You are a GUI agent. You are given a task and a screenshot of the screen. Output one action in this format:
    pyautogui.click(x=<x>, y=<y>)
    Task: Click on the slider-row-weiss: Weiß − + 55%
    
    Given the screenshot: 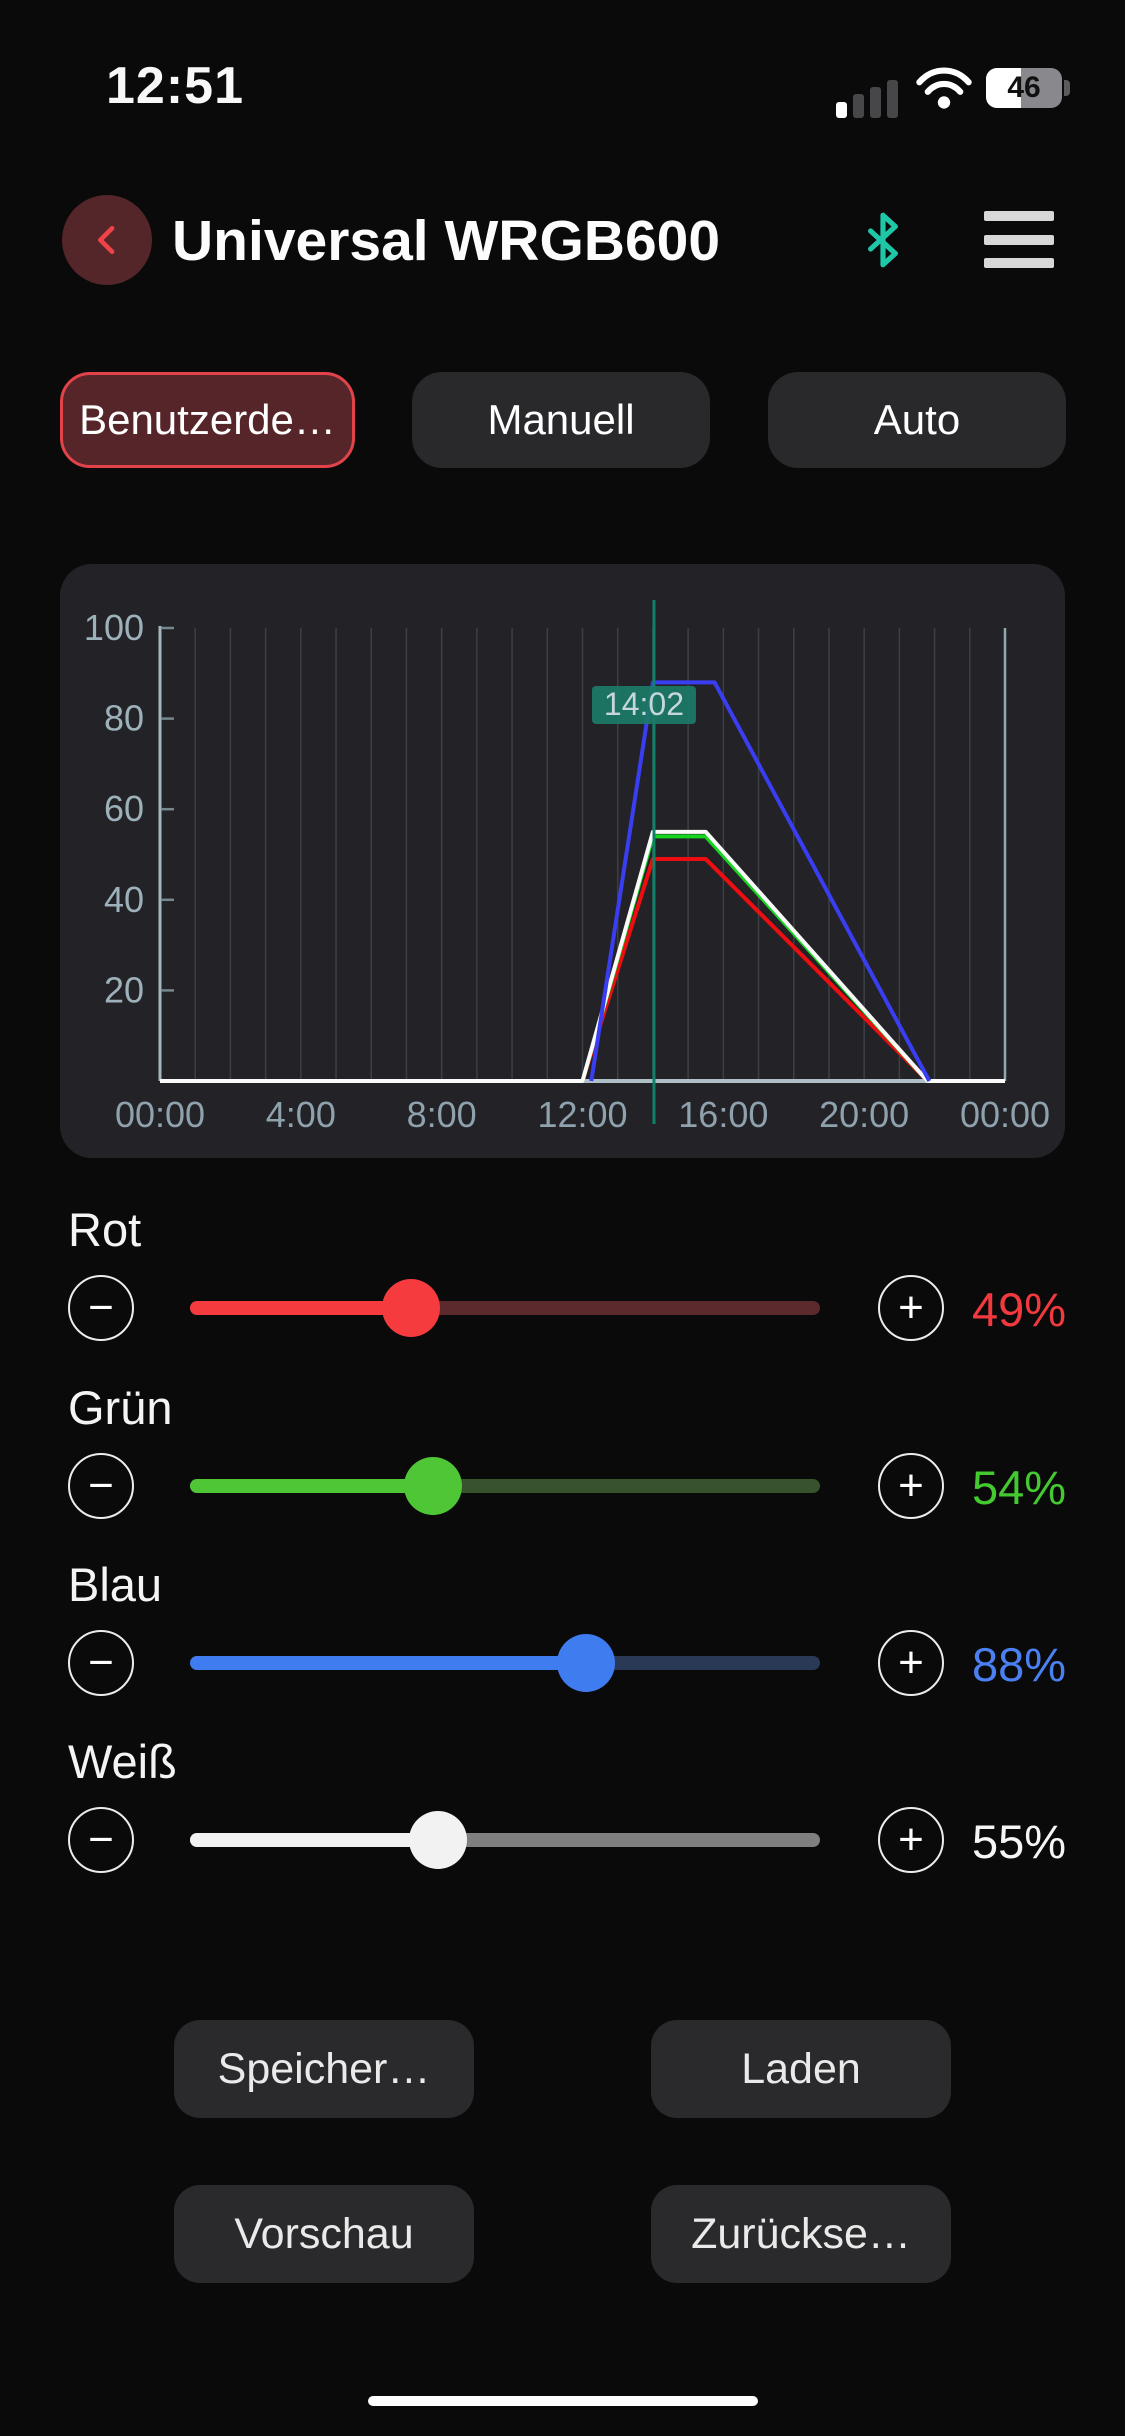 What is the action you would take?
    pyautogui.click(x=562, y=1817)
    